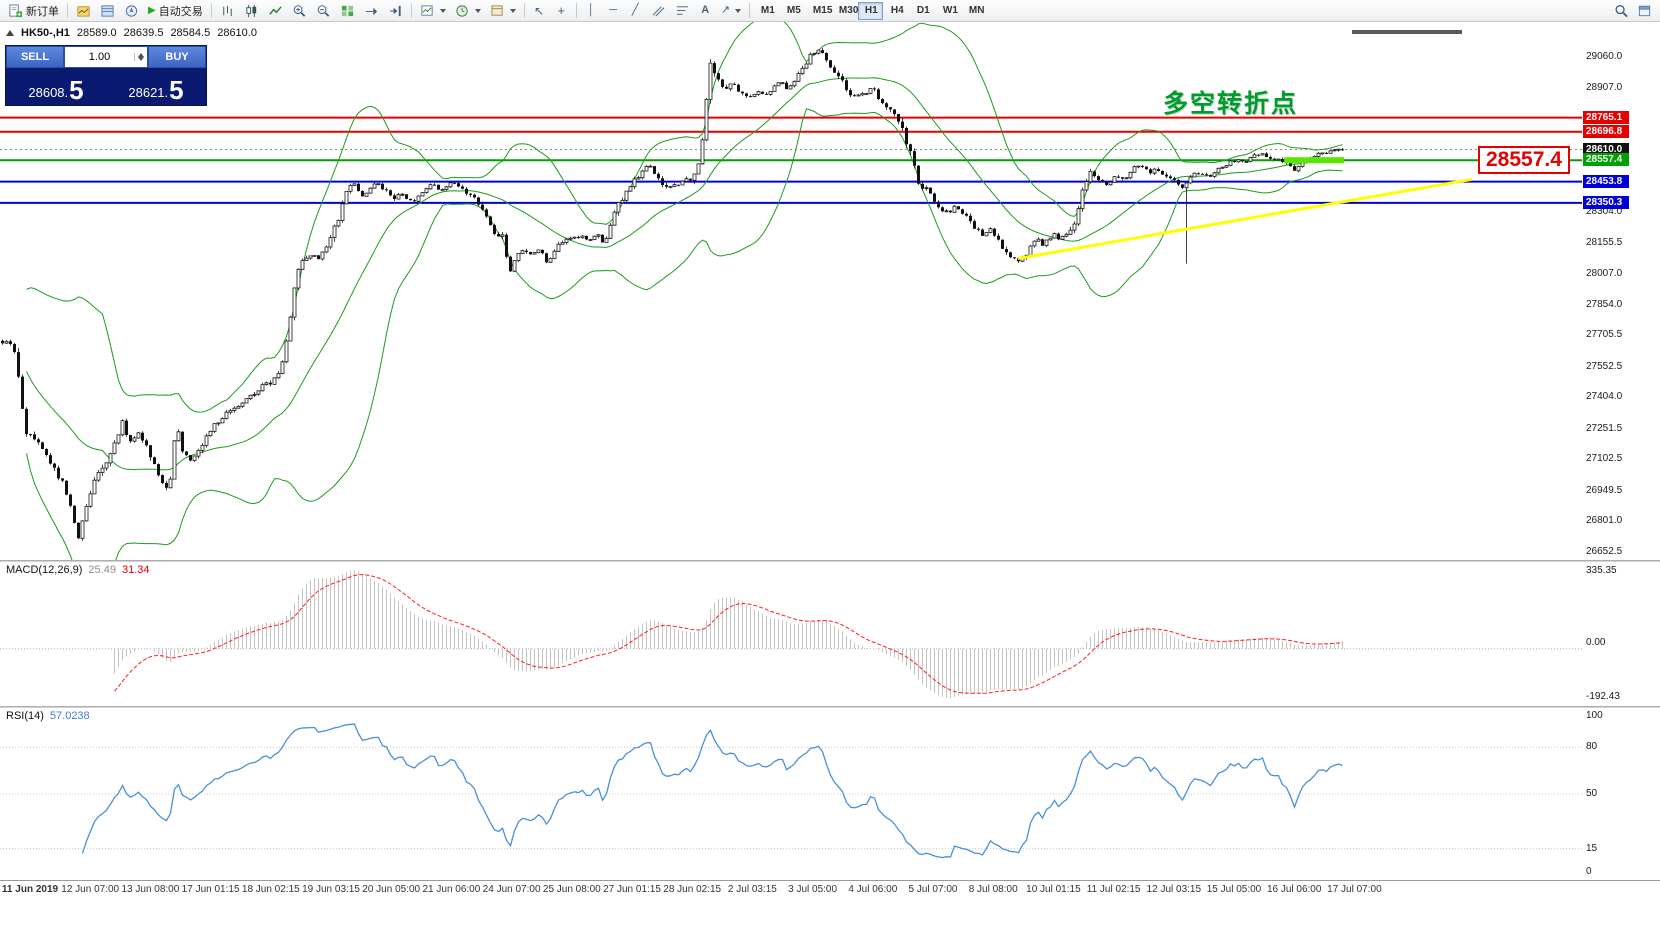 Image resolution: width=1660 pixels, height=952 pixels. I want to click on candlestick-chart-button, so click(251, 10).